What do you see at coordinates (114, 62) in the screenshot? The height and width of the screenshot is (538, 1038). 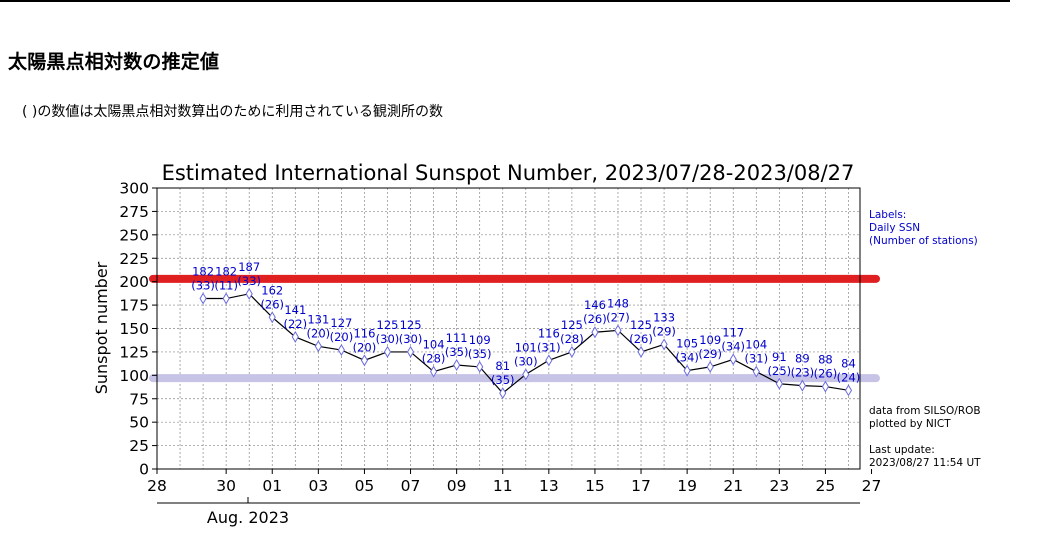 I see `page-heading: 太陽黒点相対数の推定値` at bounding box center [114, 62].